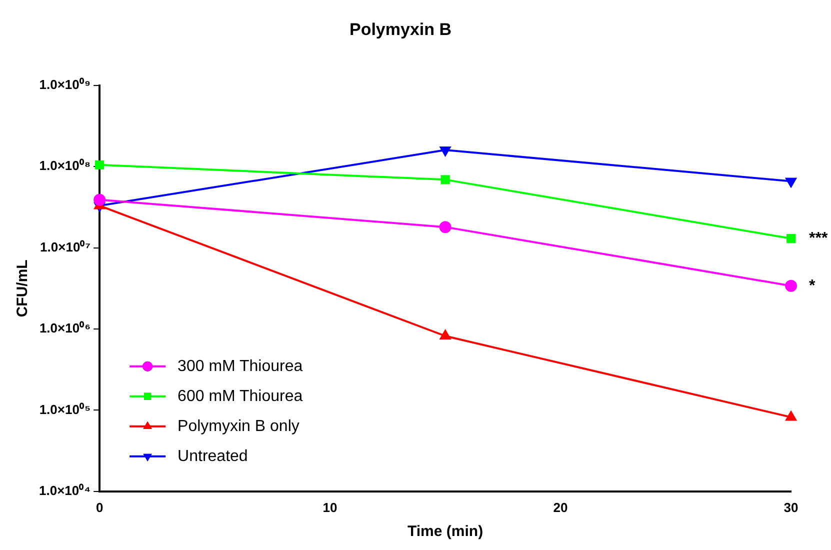 The image size is (831, 550). What do you see at coordinates (330, 507) in the screenshot?
I see `x-tick-label: 10` at bounding box center [330, 507].